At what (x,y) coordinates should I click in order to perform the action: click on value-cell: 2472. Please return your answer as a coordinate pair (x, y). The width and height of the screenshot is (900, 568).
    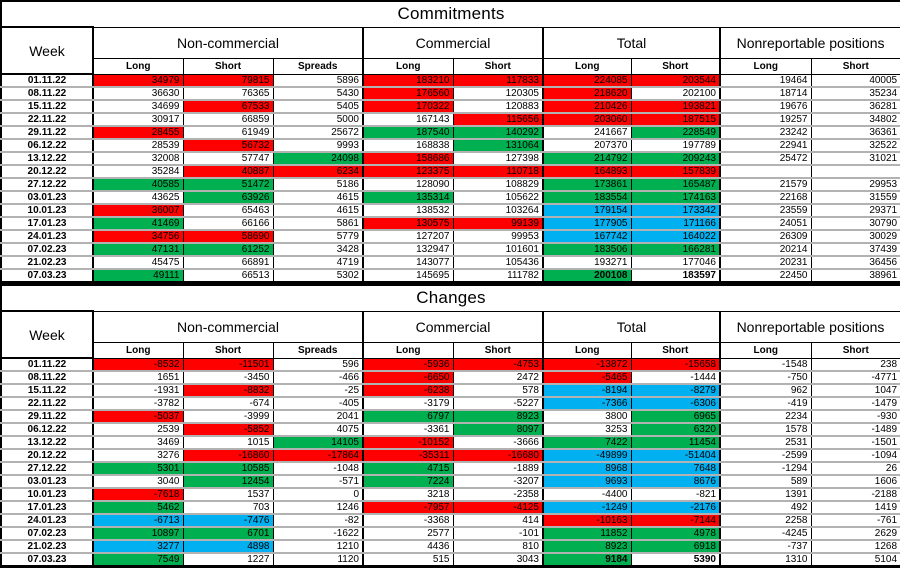
    Looking at the image, I should click on (498, 377).